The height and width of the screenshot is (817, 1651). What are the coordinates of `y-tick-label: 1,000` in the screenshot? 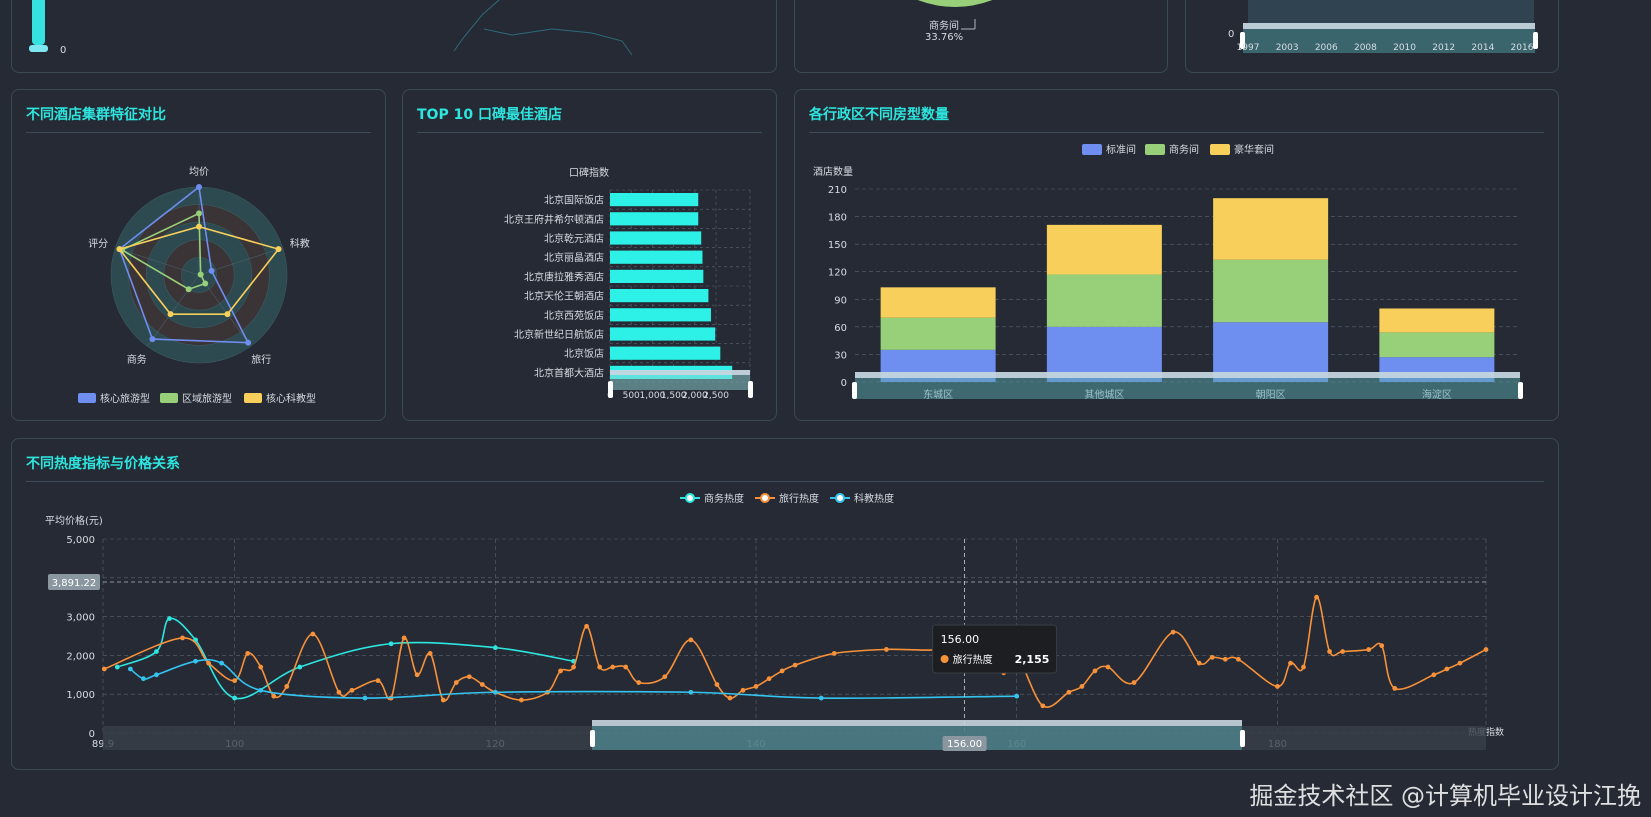 It's located at (80, 695).